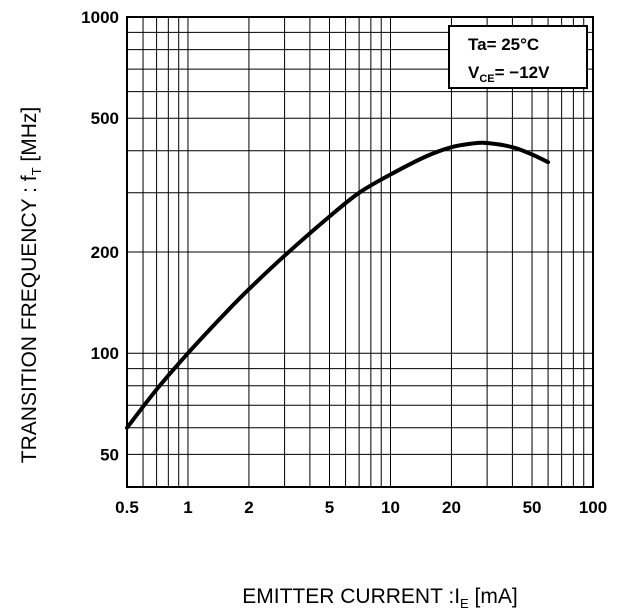 This screenshot has width=621, height=616. Describe the element at coordinates (474, 72) in the screenshot. I see `legend-voltage-main: V` at that location.